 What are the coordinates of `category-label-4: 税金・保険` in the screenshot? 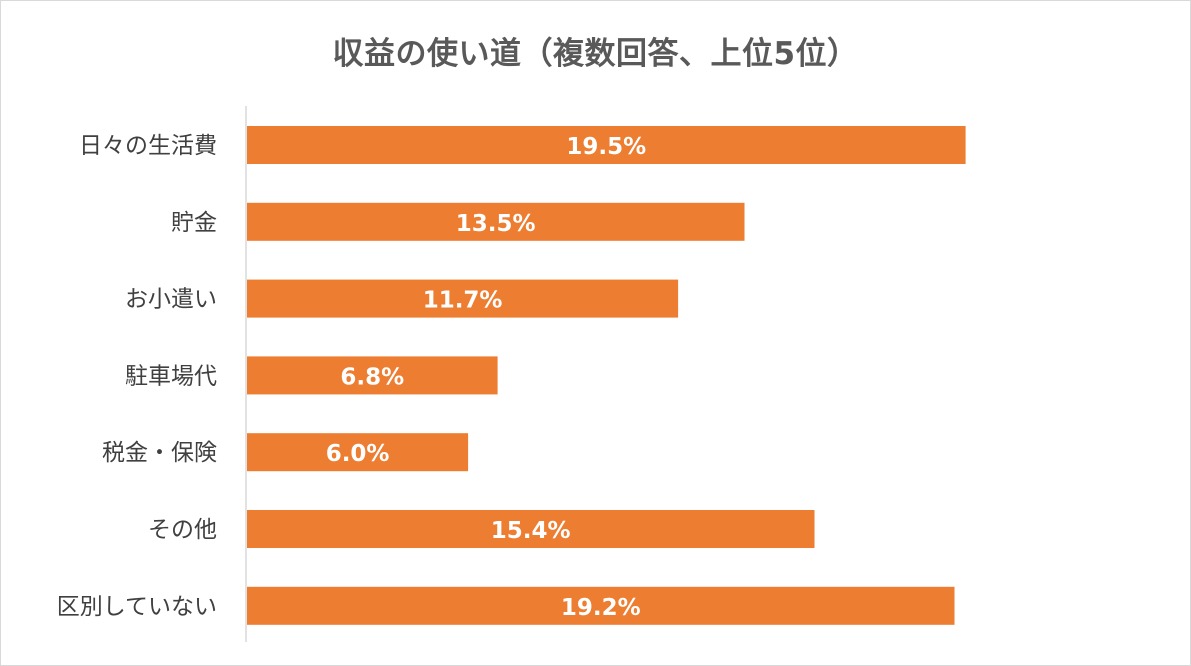 It's located at (159, 453).